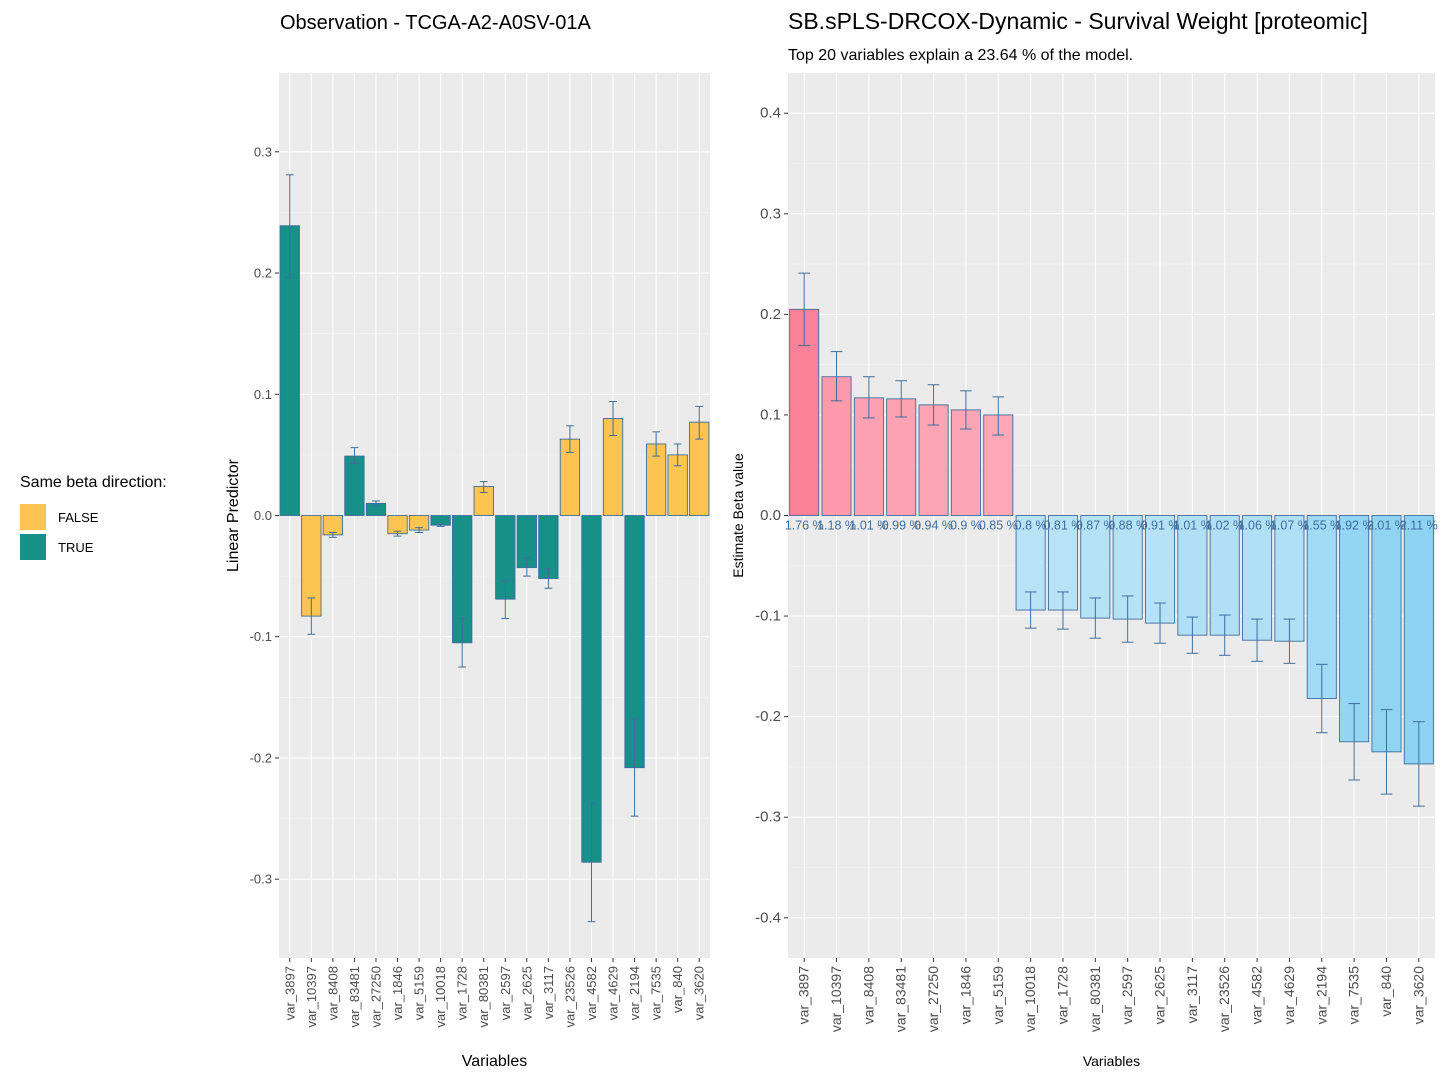 This screenshot has width=1440, height=1080. What do you see at coordinates (1127, 525) in the screenshot?
I see `bar-label: 0.88 %` at bounding box center [1127, 525].